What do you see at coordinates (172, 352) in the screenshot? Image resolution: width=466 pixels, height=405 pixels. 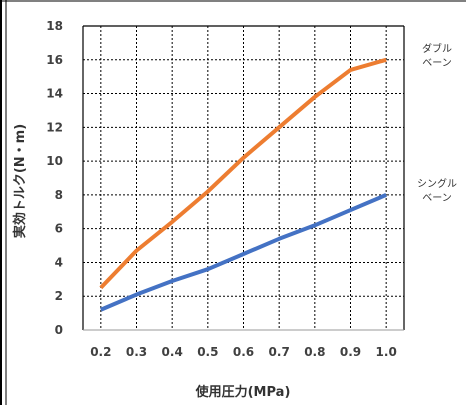 I see `x-tick-label: 0.4` at bounding box center [172, 352].